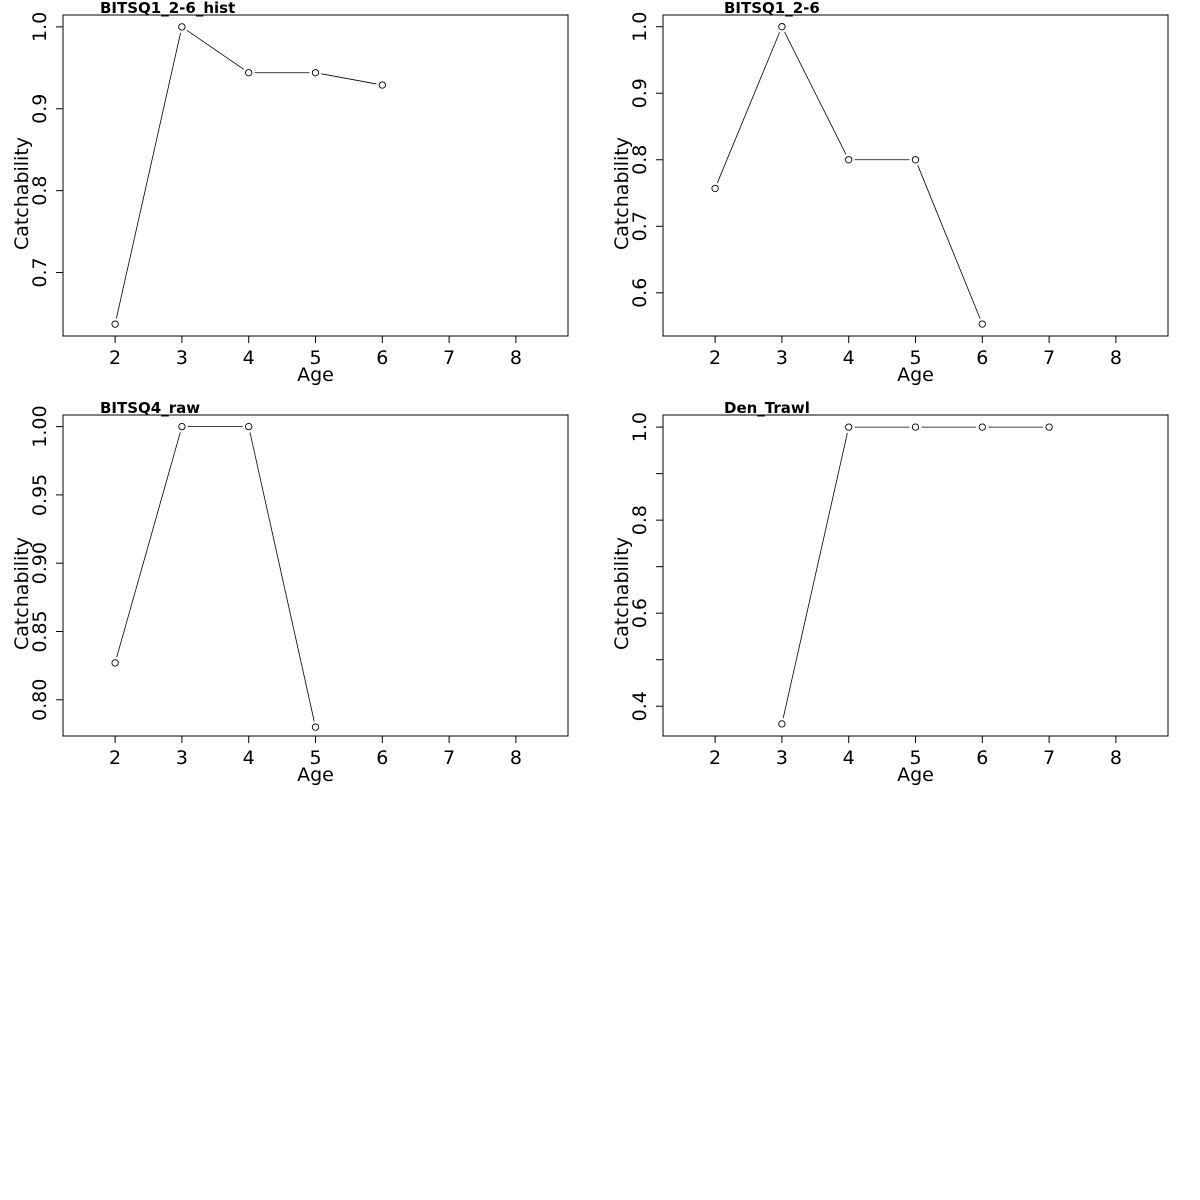 This screenshot has width=1200, height=1200. Describe the element at coordinates (40, 495) in the screenshot. I see `y-tick-label: 0.95` at that location.